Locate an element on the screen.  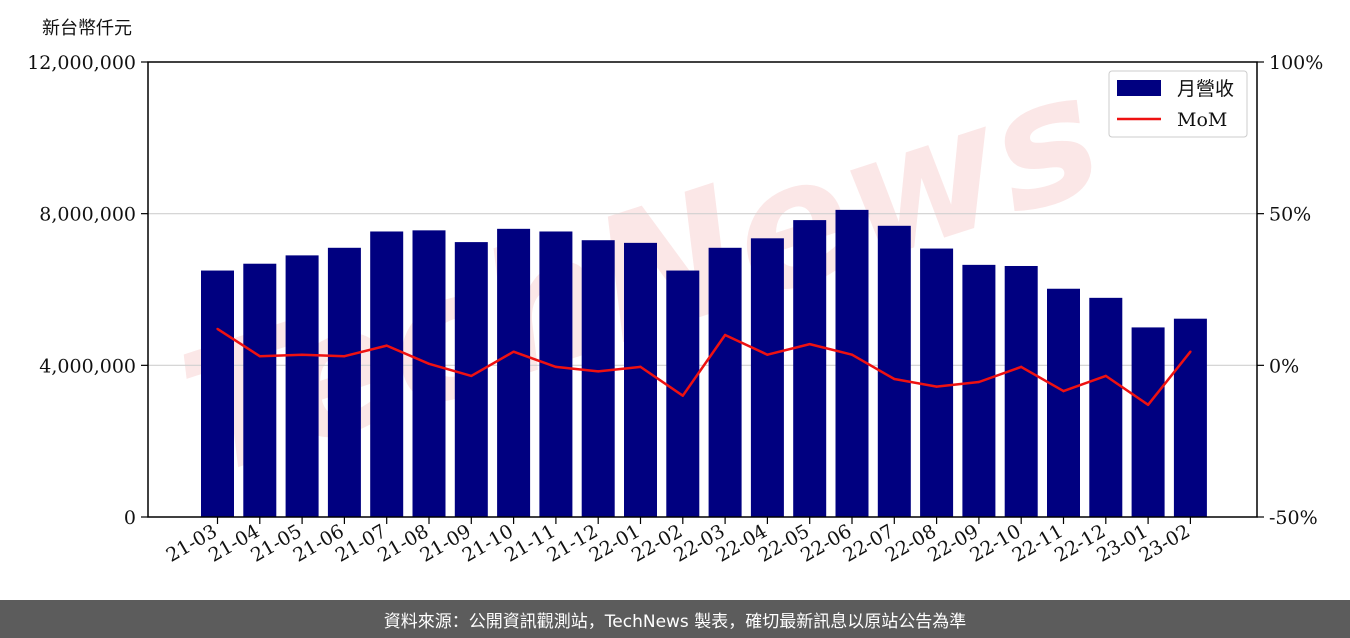
y-axis-left: 0 4,000,000 8,000,000 12,000,000 is located at coordinates (87, 290).